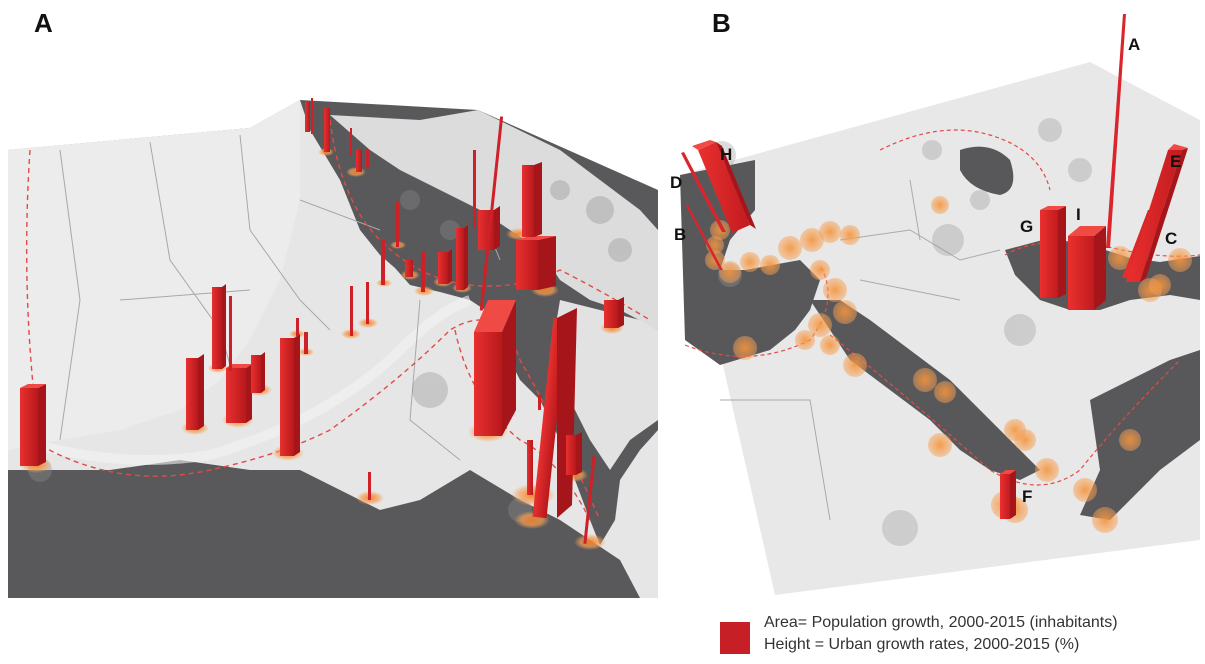  I want to click on bar-b-b, so click(704, 237).